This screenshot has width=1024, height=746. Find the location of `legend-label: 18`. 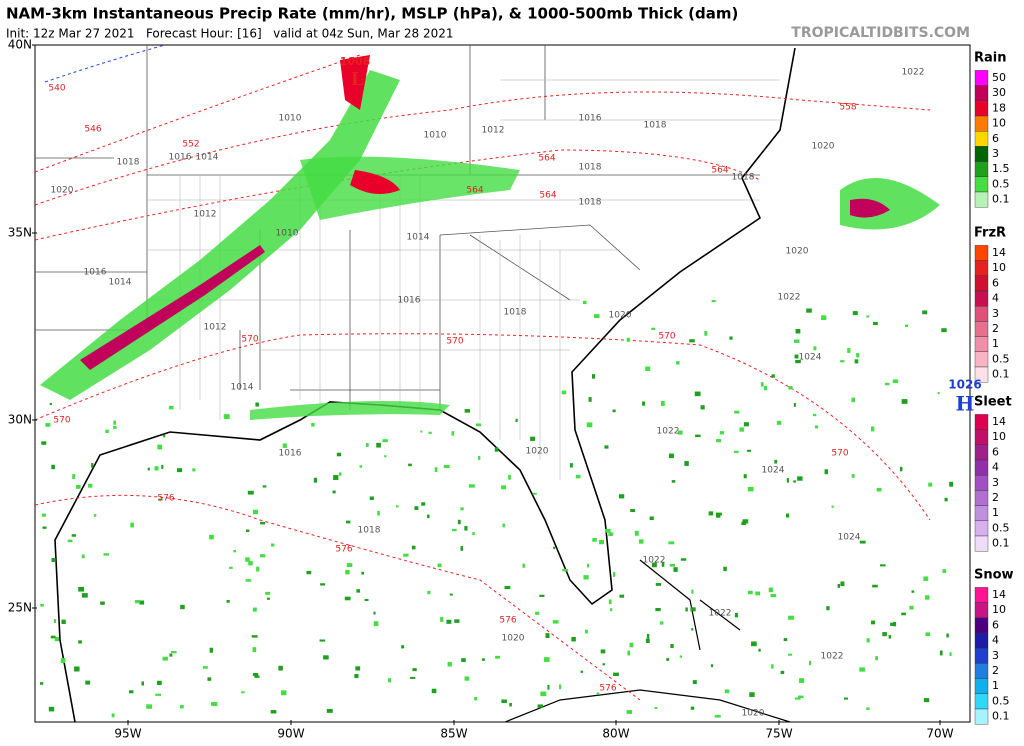

legend-label: 18 is located at coordinates (999, 107).